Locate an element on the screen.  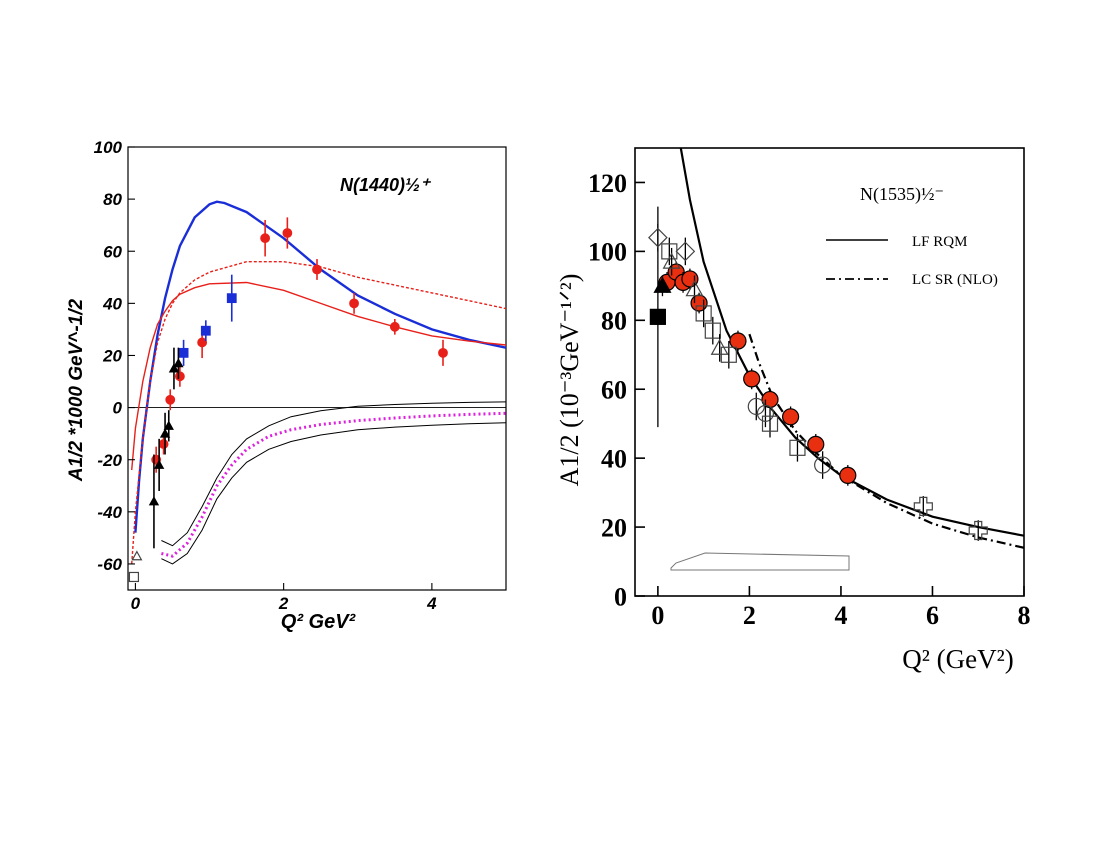
inset-outline is located at coordinates (760, 561).